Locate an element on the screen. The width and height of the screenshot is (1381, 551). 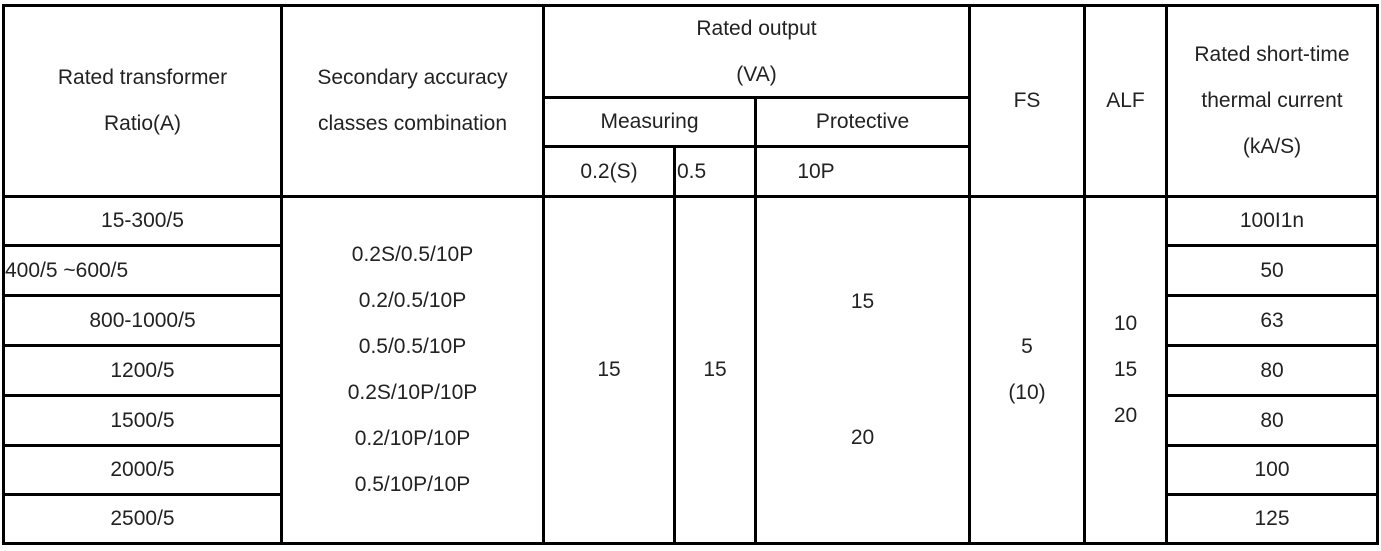
thermal-cell: 50 is located at coordinates (1272, 270).